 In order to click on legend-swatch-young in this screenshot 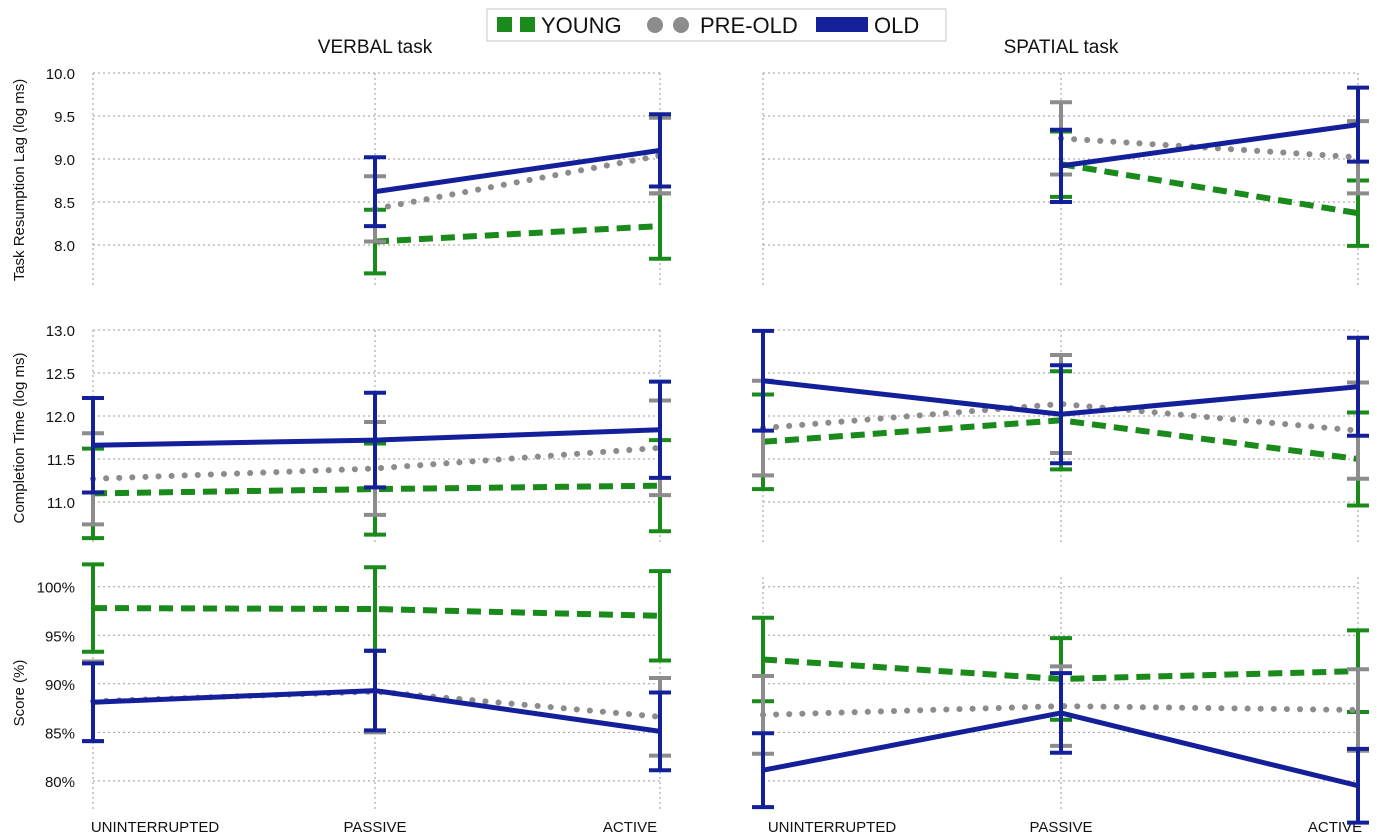, I will do `click(504, 24)`.